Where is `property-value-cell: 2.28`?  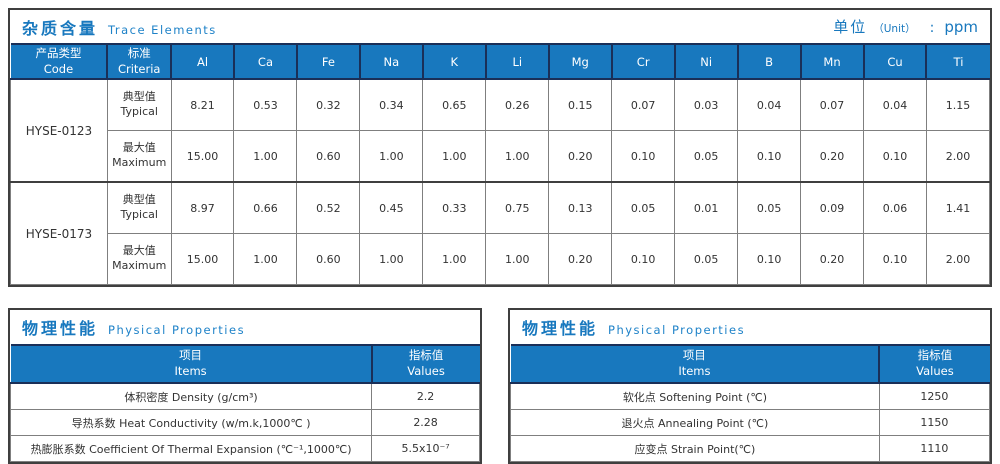 property-value-cell: 2.28 is located at coordinates (425, 422).